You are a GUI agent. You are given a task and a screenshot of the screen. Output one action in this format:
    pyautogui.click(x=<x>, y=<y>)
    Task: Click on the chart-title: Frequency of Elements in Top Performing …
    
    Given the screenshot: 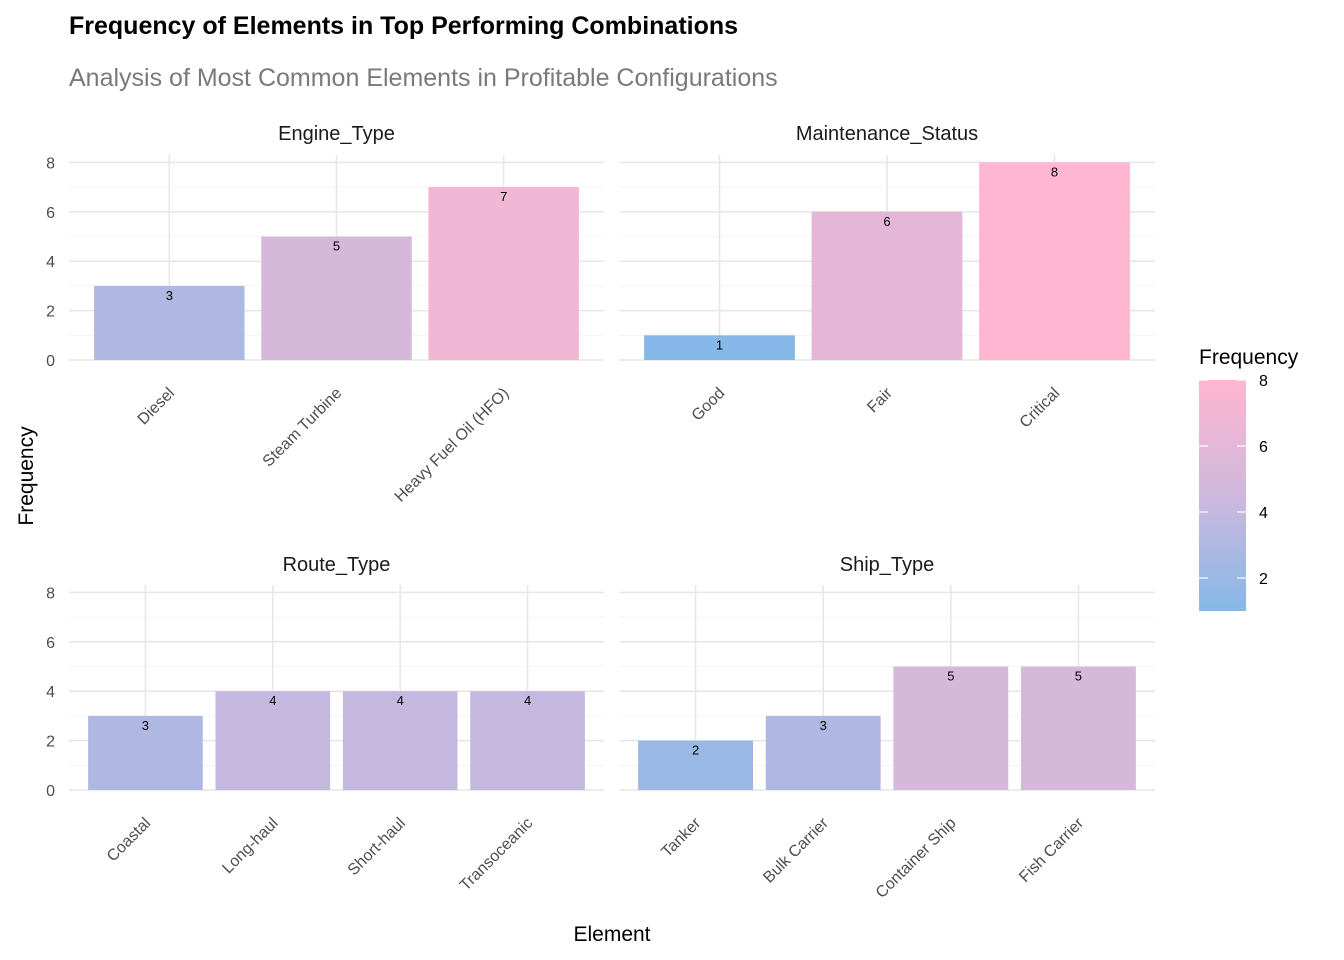 What is the action you would take?
    pyautogui.click(x=404, y=26)
    